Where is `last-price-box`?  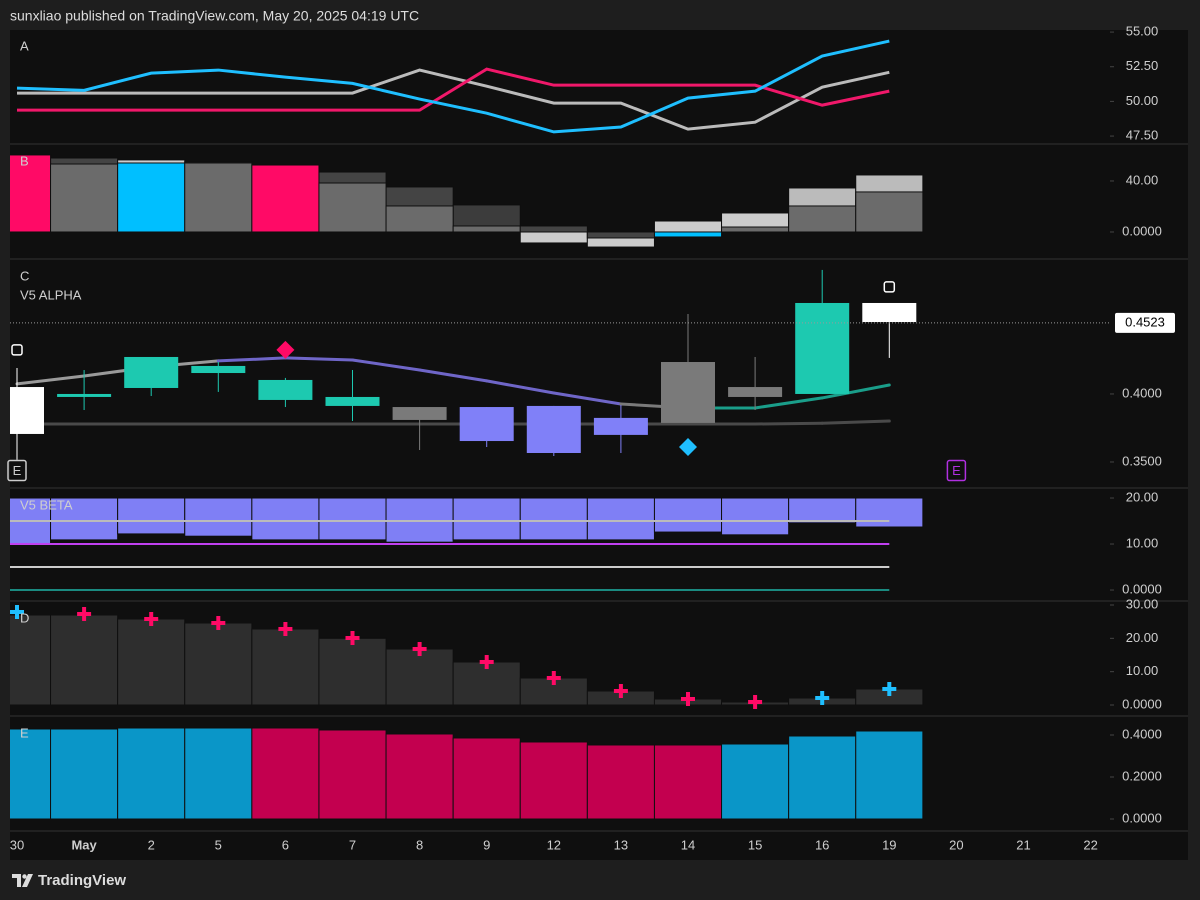
last-price-box is located at coordinates (1145, 322).